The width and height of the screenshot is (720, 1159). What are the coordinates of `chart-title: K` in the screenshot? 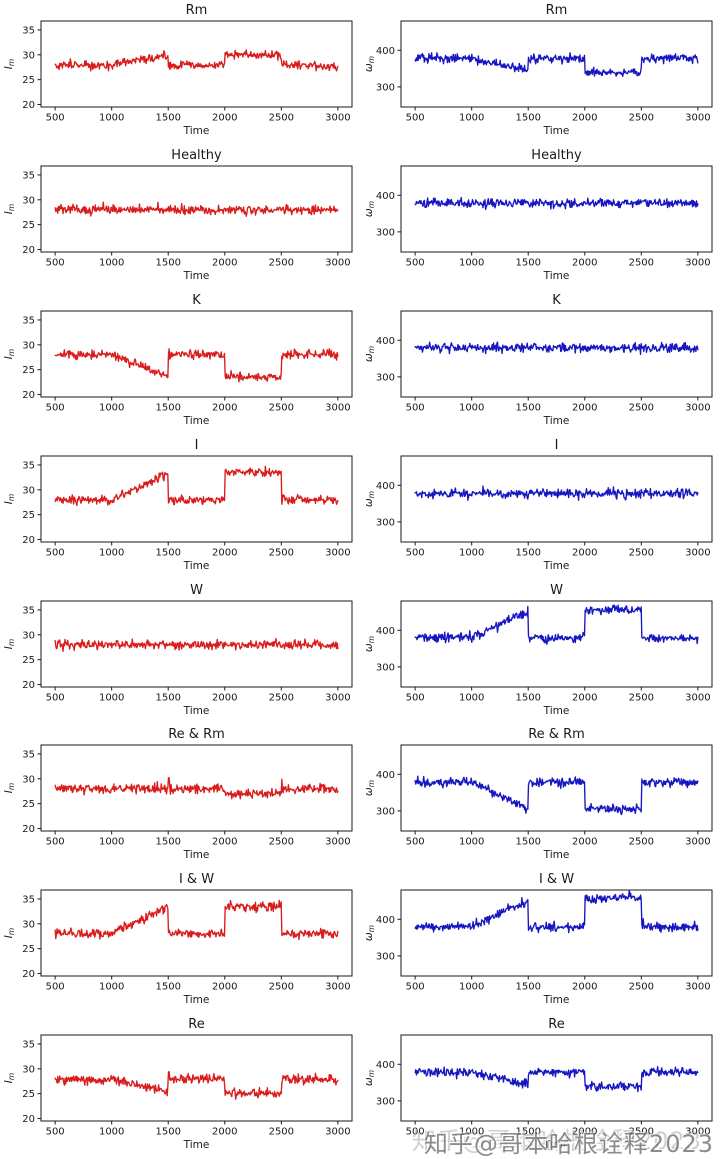 It's located at (196, 300).